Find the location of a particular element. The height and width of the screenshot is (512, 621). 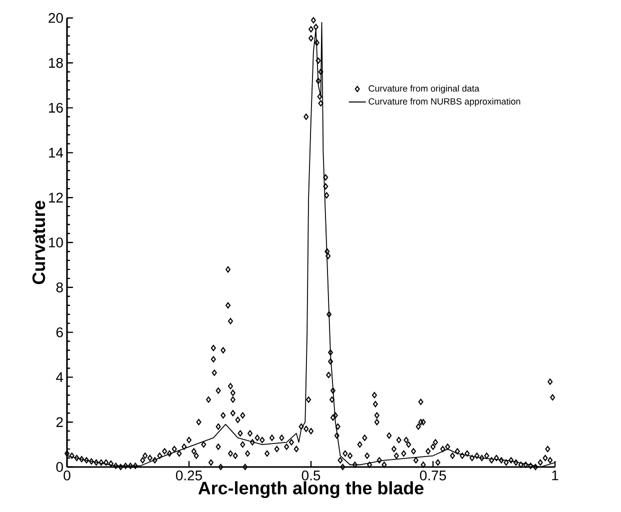

x-tick-label: 0.25 is located at coordinates (189, 475).